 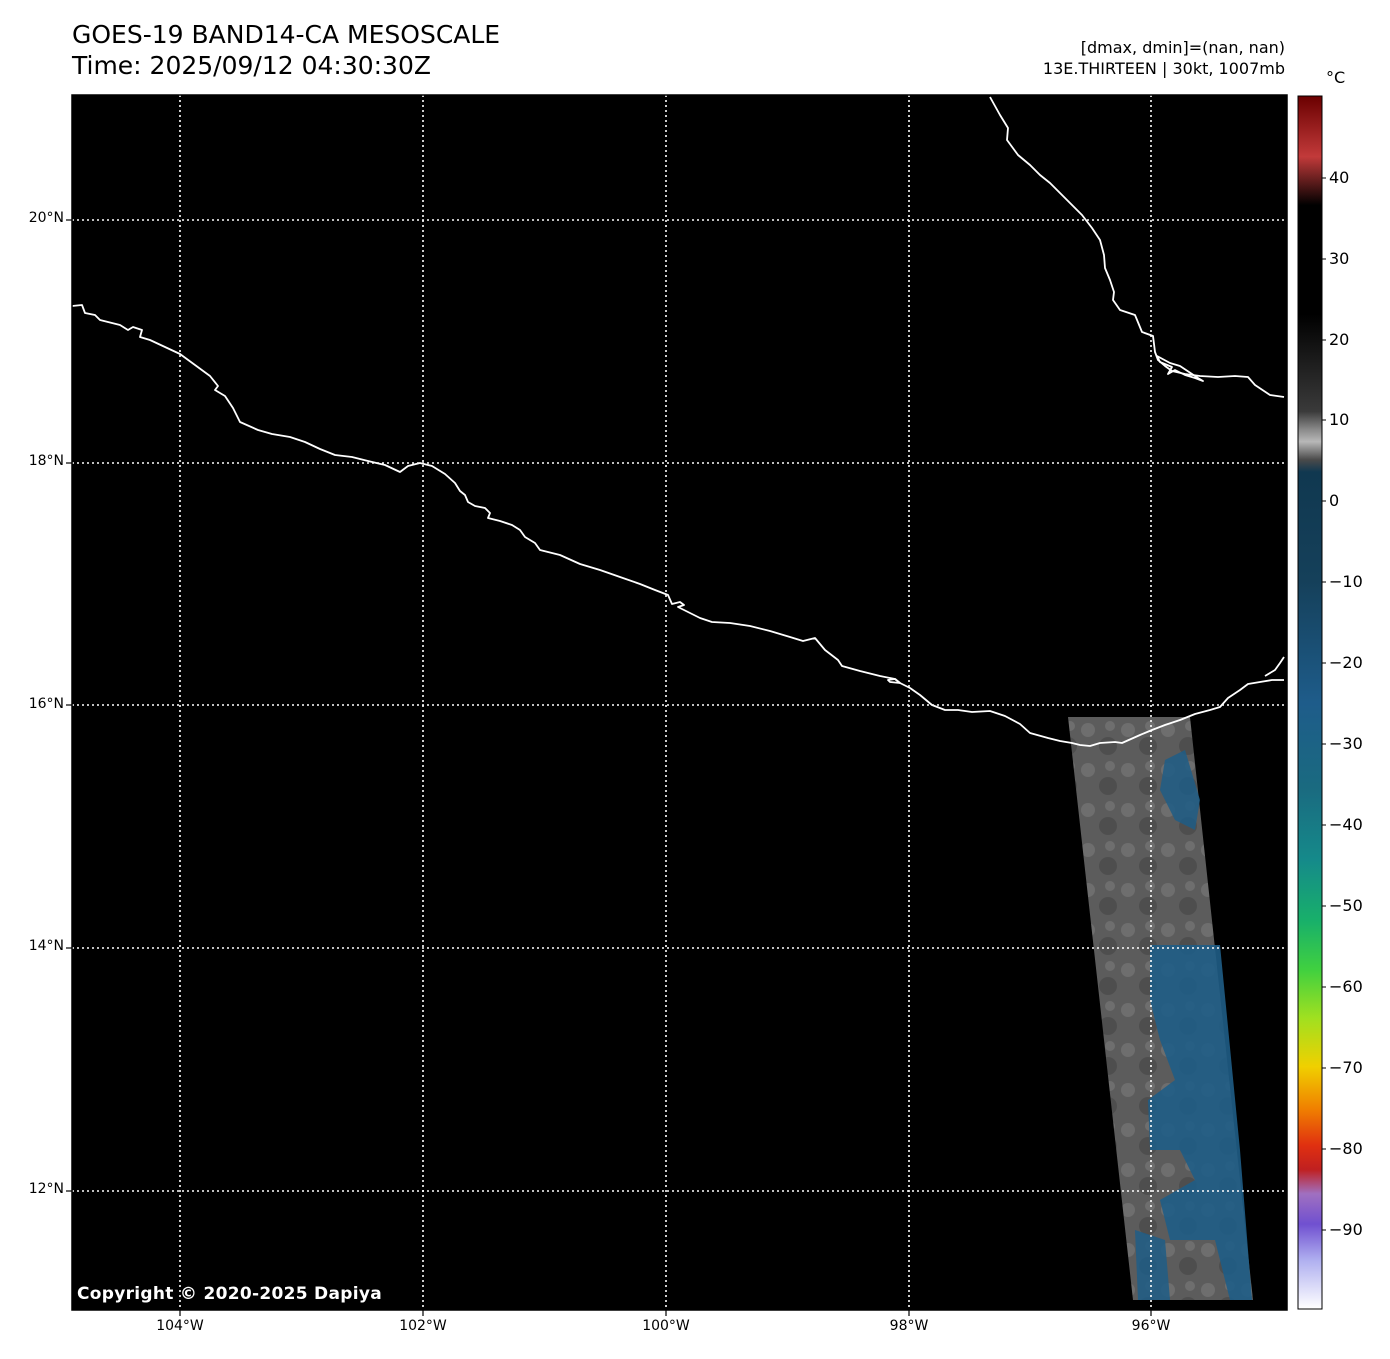 I want to click on lat-label-16n: 16°N, so click(x=46, y=704).